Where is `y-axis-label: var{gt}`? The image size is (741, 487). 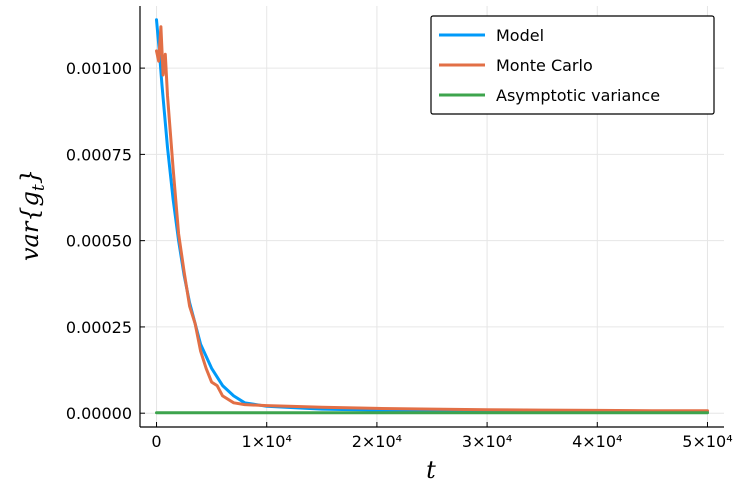 y-axis-label: var{gt} is located at coordinates (32, 215).